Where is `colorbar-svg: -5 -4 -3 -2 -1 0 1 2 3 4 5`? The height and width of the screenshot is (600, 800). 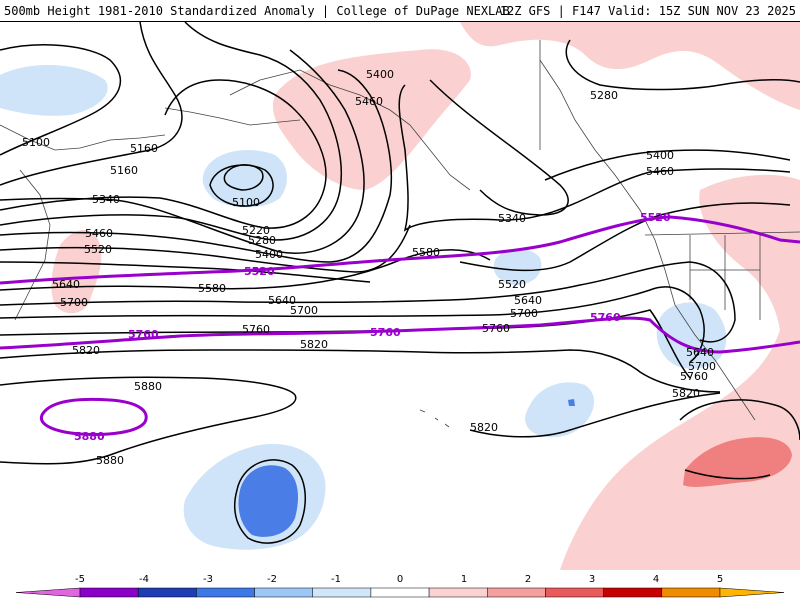
colorbar-svg: -5 -4 -3 -2 -1 0 1 2 3 4 5 is located at coordinates (400, 586).